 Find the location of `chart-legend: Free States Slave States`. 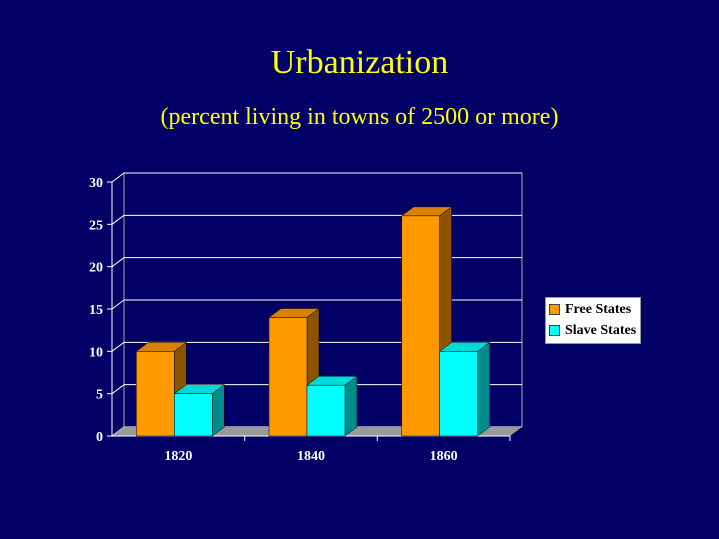

chart-legend: Free States Slave States is located at coordinates (593, 320).